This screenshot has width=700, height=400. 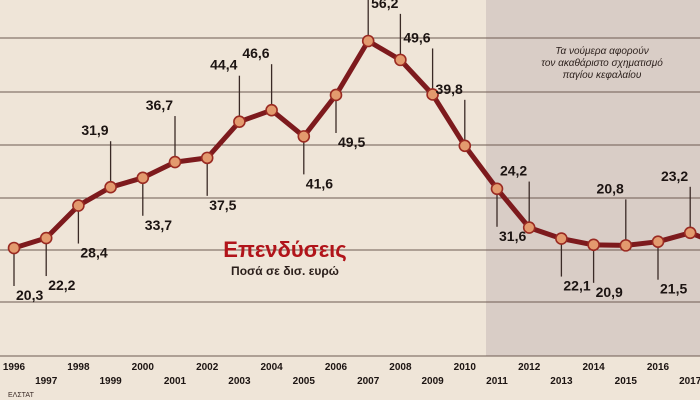 I want to click on x-tick-label: 2006, so click(x=336, y=367).